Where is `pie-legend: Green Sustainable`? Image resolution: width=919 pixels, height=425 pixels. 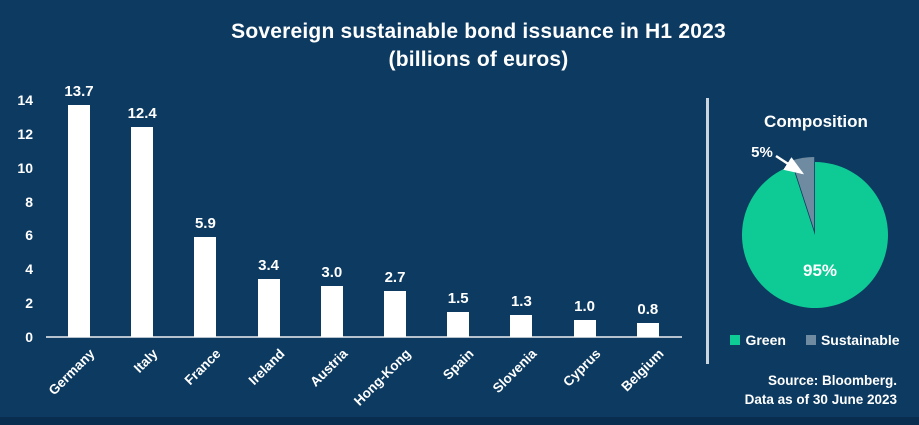 pie-legend: Green Sustainable is located at coordinates (814, 340).